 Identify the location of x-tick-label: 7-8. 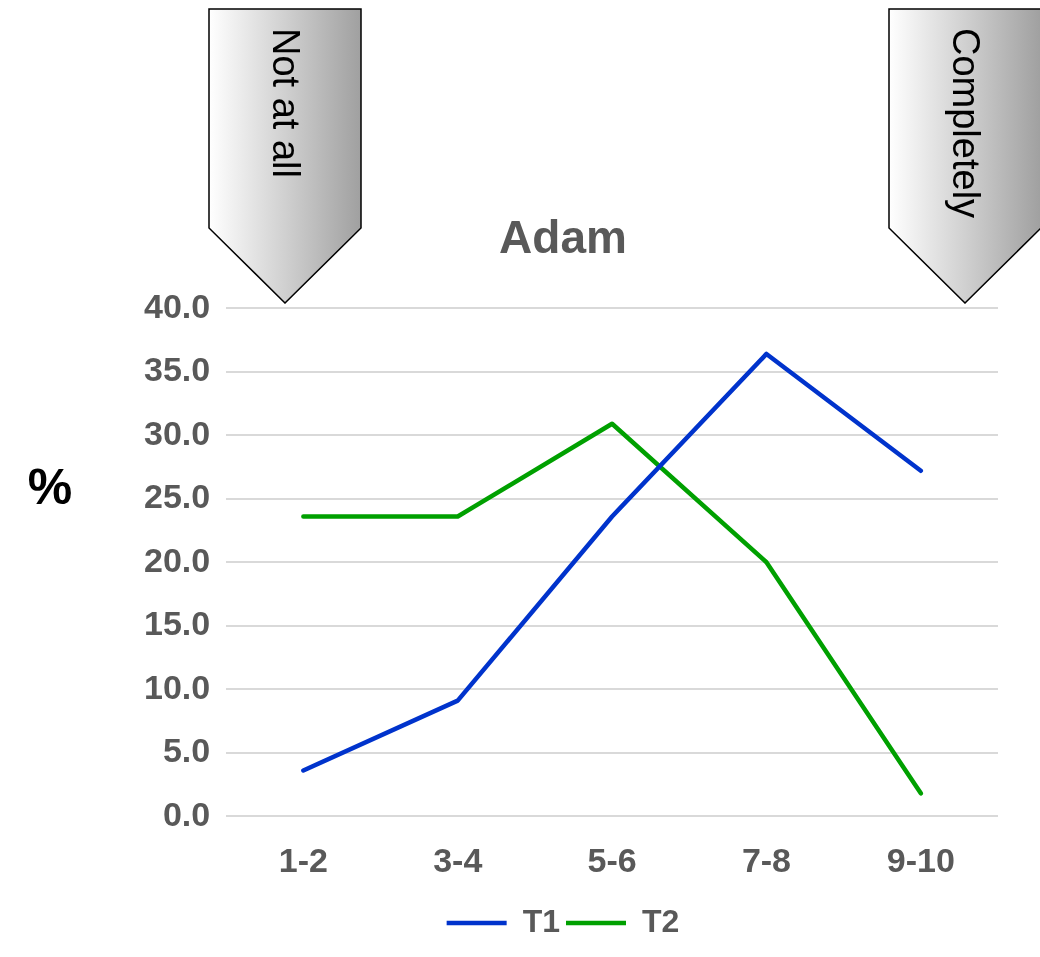
(766, 859).